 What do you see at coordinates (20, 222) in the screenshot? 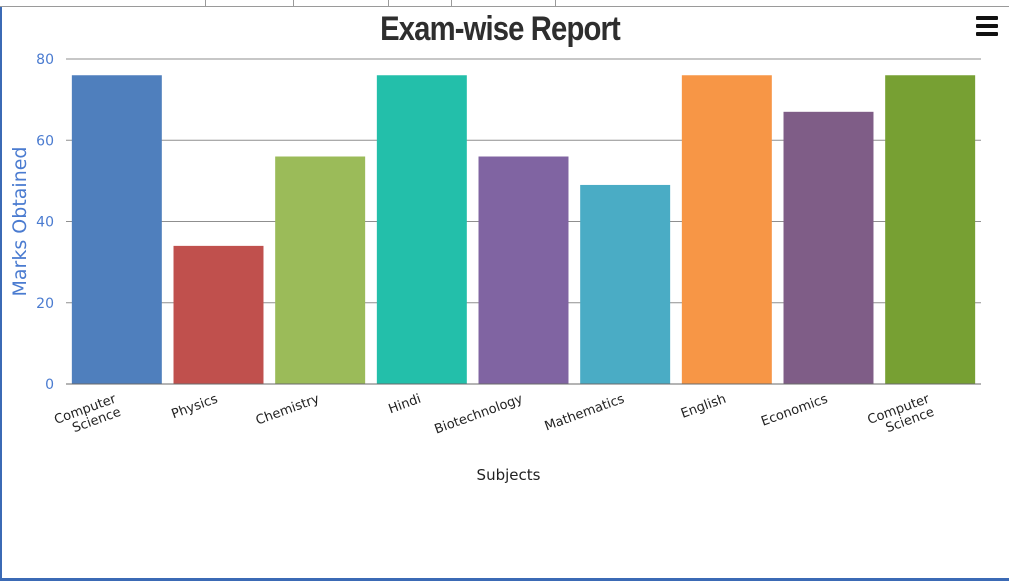
I see `y-axis-title: Marks Obtained` at bounding box center [20, 222].